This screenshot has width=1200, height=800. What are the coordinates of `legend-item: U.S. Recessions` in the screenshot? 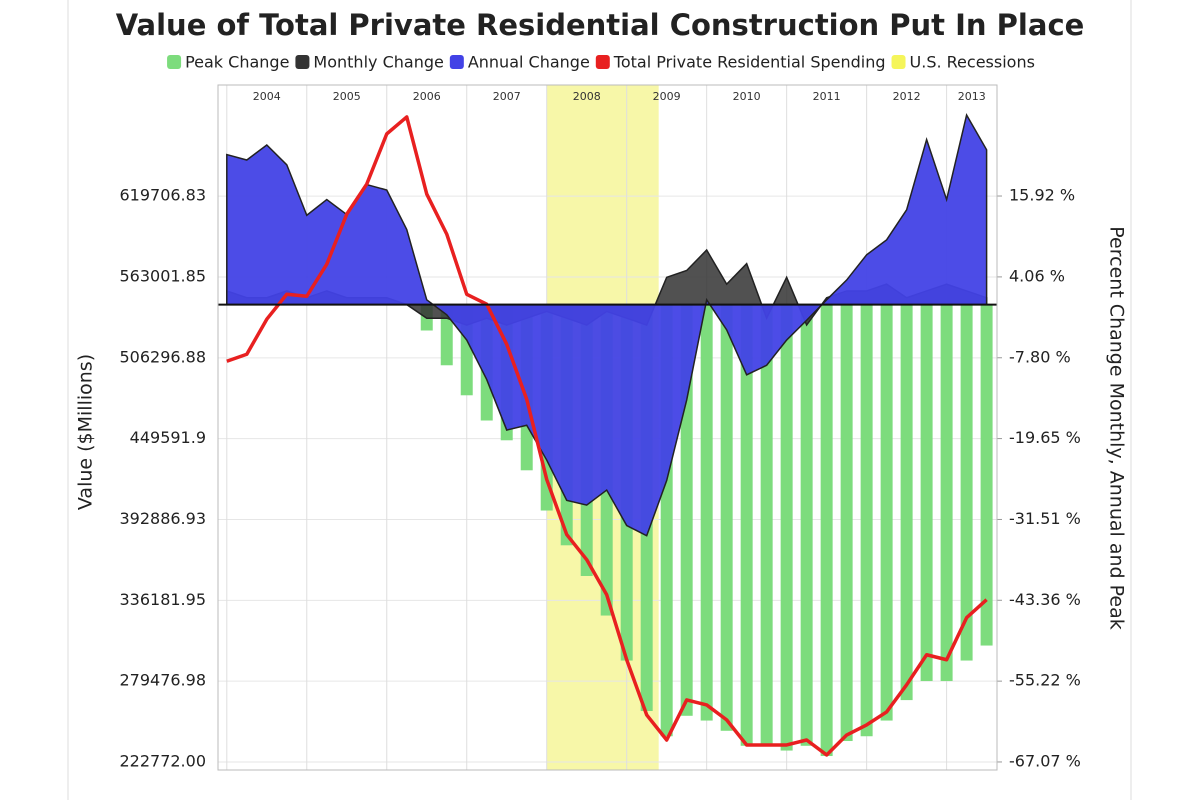 It's located at (963, 62).